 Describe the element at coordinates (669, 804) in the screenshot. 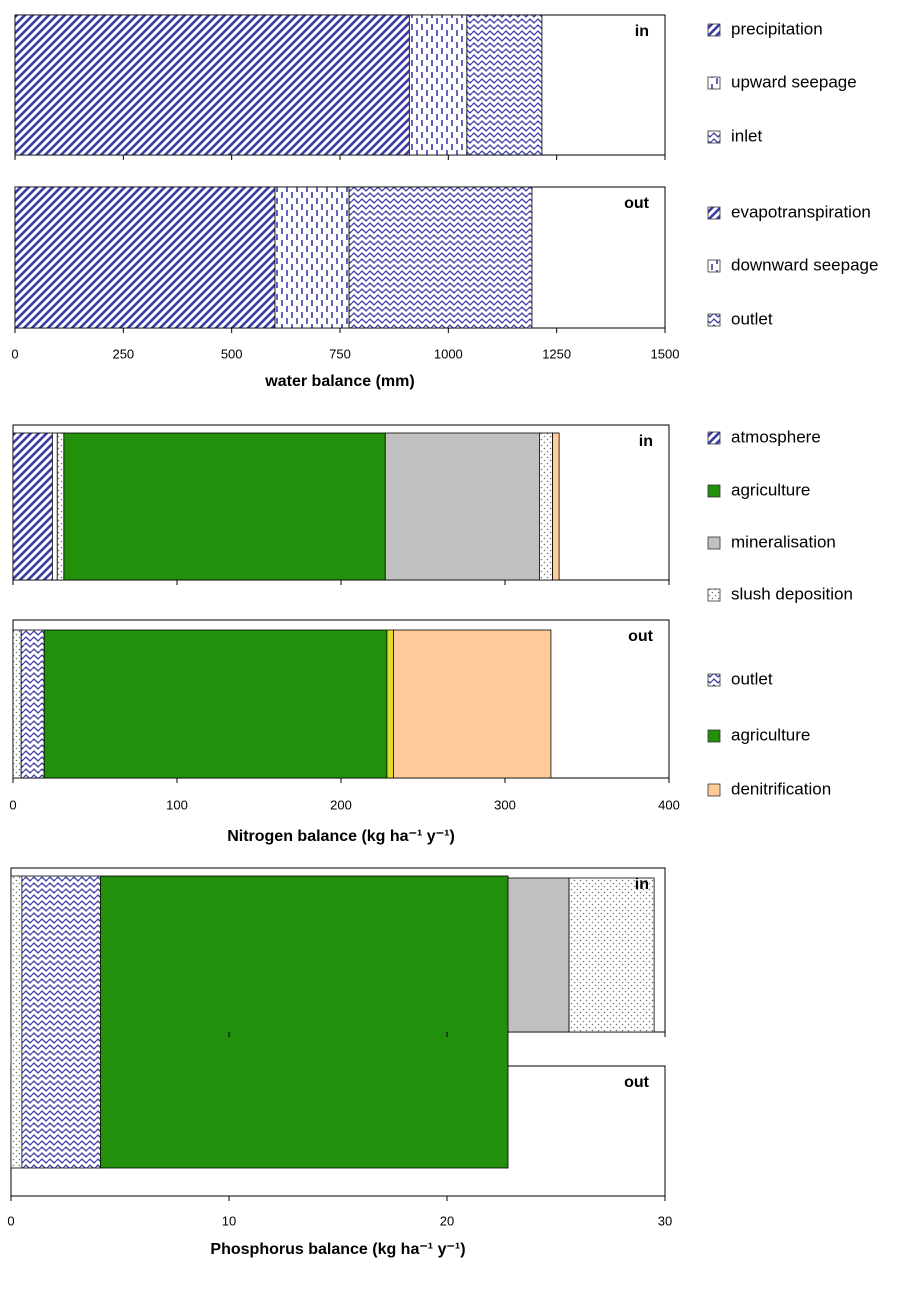

I see `x-tick-label: 400` at that location.